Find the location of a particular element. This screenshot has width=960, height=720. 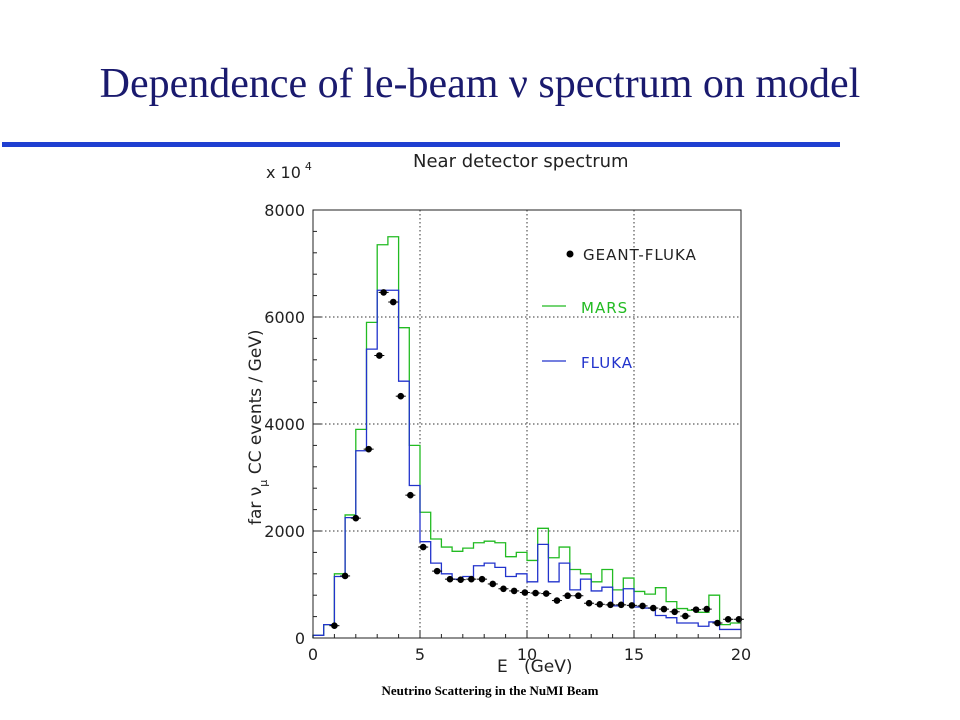

y-axis-label: far νμ CC events / GeV) is located at coordinates (258, 427).